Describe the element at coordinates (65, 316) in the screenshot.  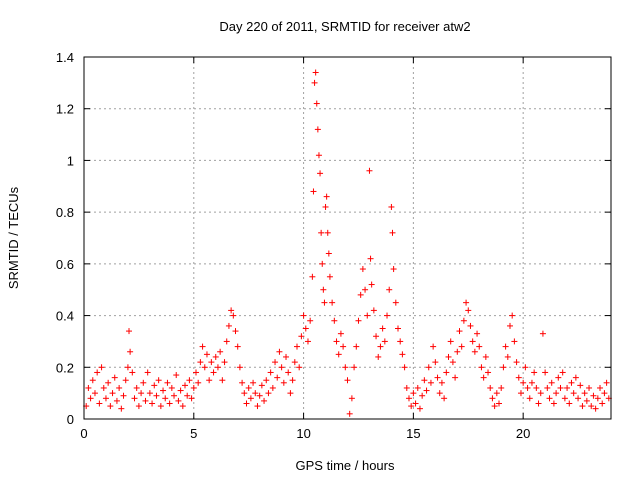
I see `y-tick-label: 0.4` at that location.